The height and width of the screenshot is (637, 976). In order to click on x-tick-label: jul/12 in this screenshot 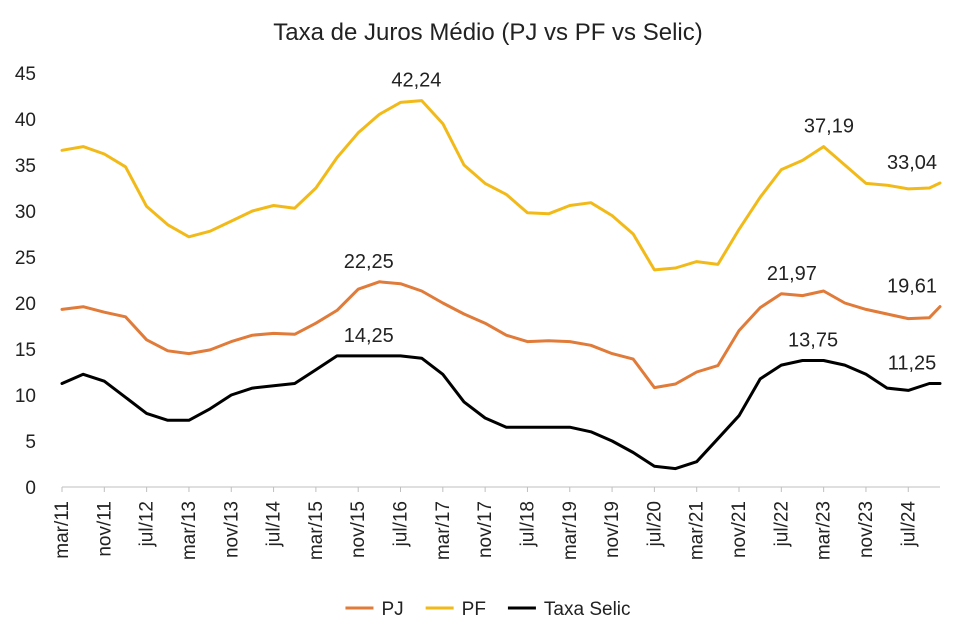, I will do `click(147, 524)`.